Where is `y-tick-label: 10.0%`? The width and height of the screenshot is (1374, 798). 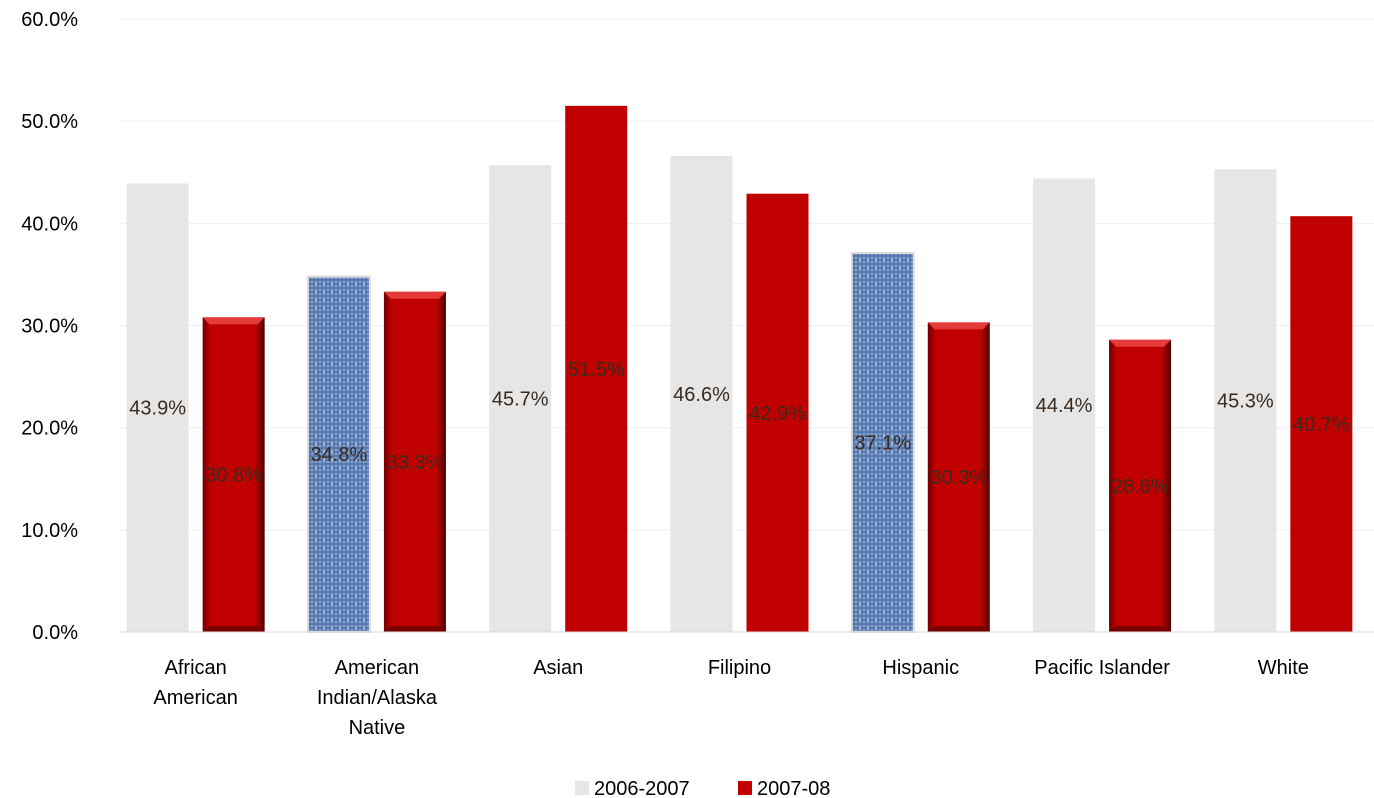
y-tick-label: 10.0% is located at coordinates (49, 531).